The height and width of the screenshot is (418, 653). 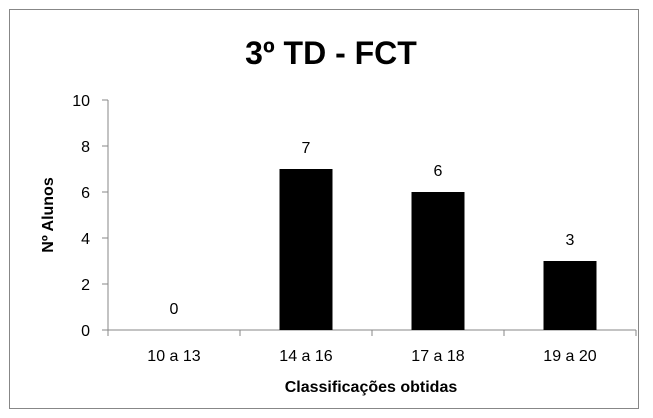 What do you see at coordinates (437, 356) in the screenshot?
I see `x-tick-label: 17 a 18` at bounding box center [437, 356].